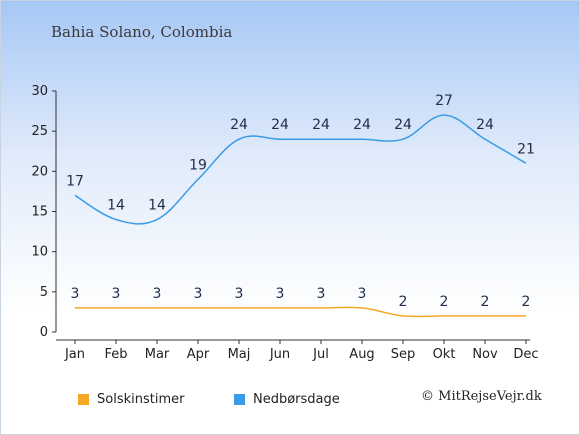 Image resolution: width=580 pixels, height=435 pixels. Describe the element at coordinates (44, 332) in the screenshot. I see `y-tick-label: 0` at that location.